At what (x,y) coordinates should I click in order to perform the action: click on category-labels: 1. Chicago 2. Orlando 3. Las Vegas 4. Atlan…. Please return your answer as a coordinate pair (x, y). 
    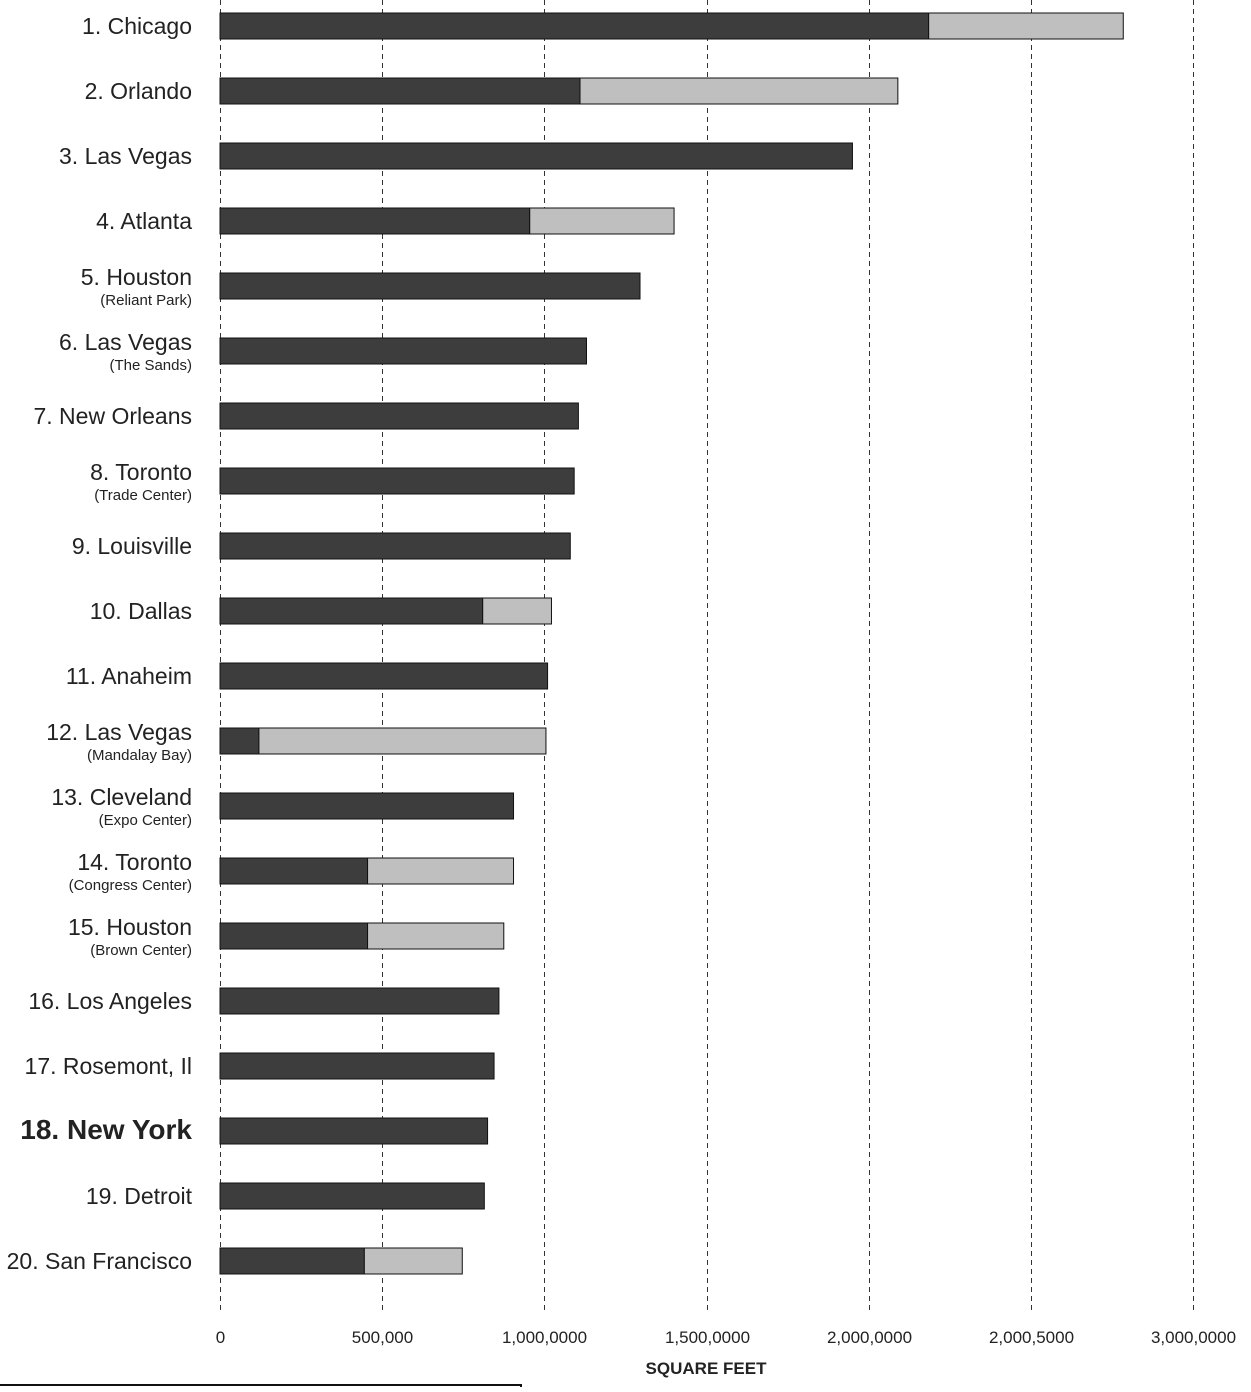
    Looking at the image, I should click on (100, 643).